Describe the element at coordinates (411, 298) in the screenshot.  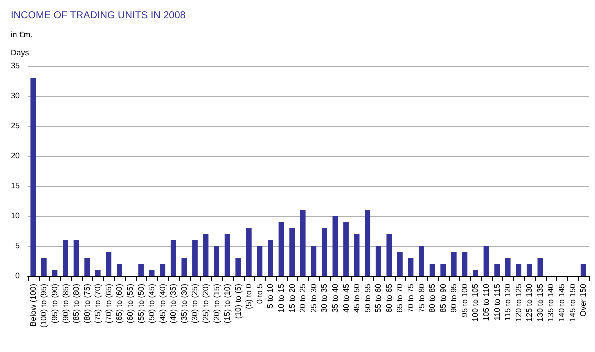
I see `x-tick-label: 70 to 75` at that location.